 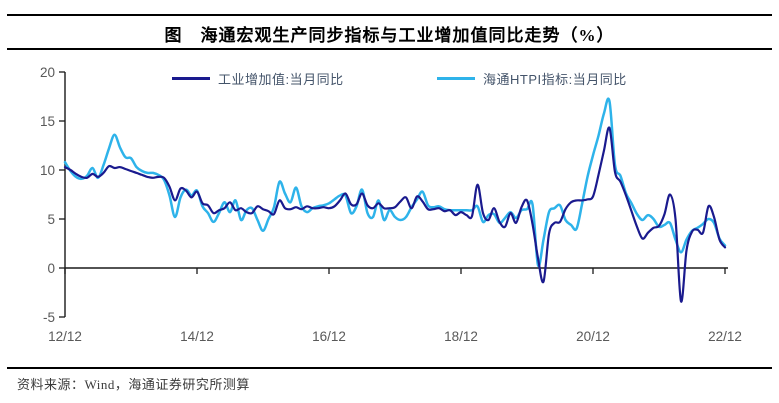 What do you see at coordinates (389, 35) in the screenshot?
I see `chart-title: 图 海通宏观生产同步指标与工业增加值同比走势（%）` at bounding box center [389, 35].